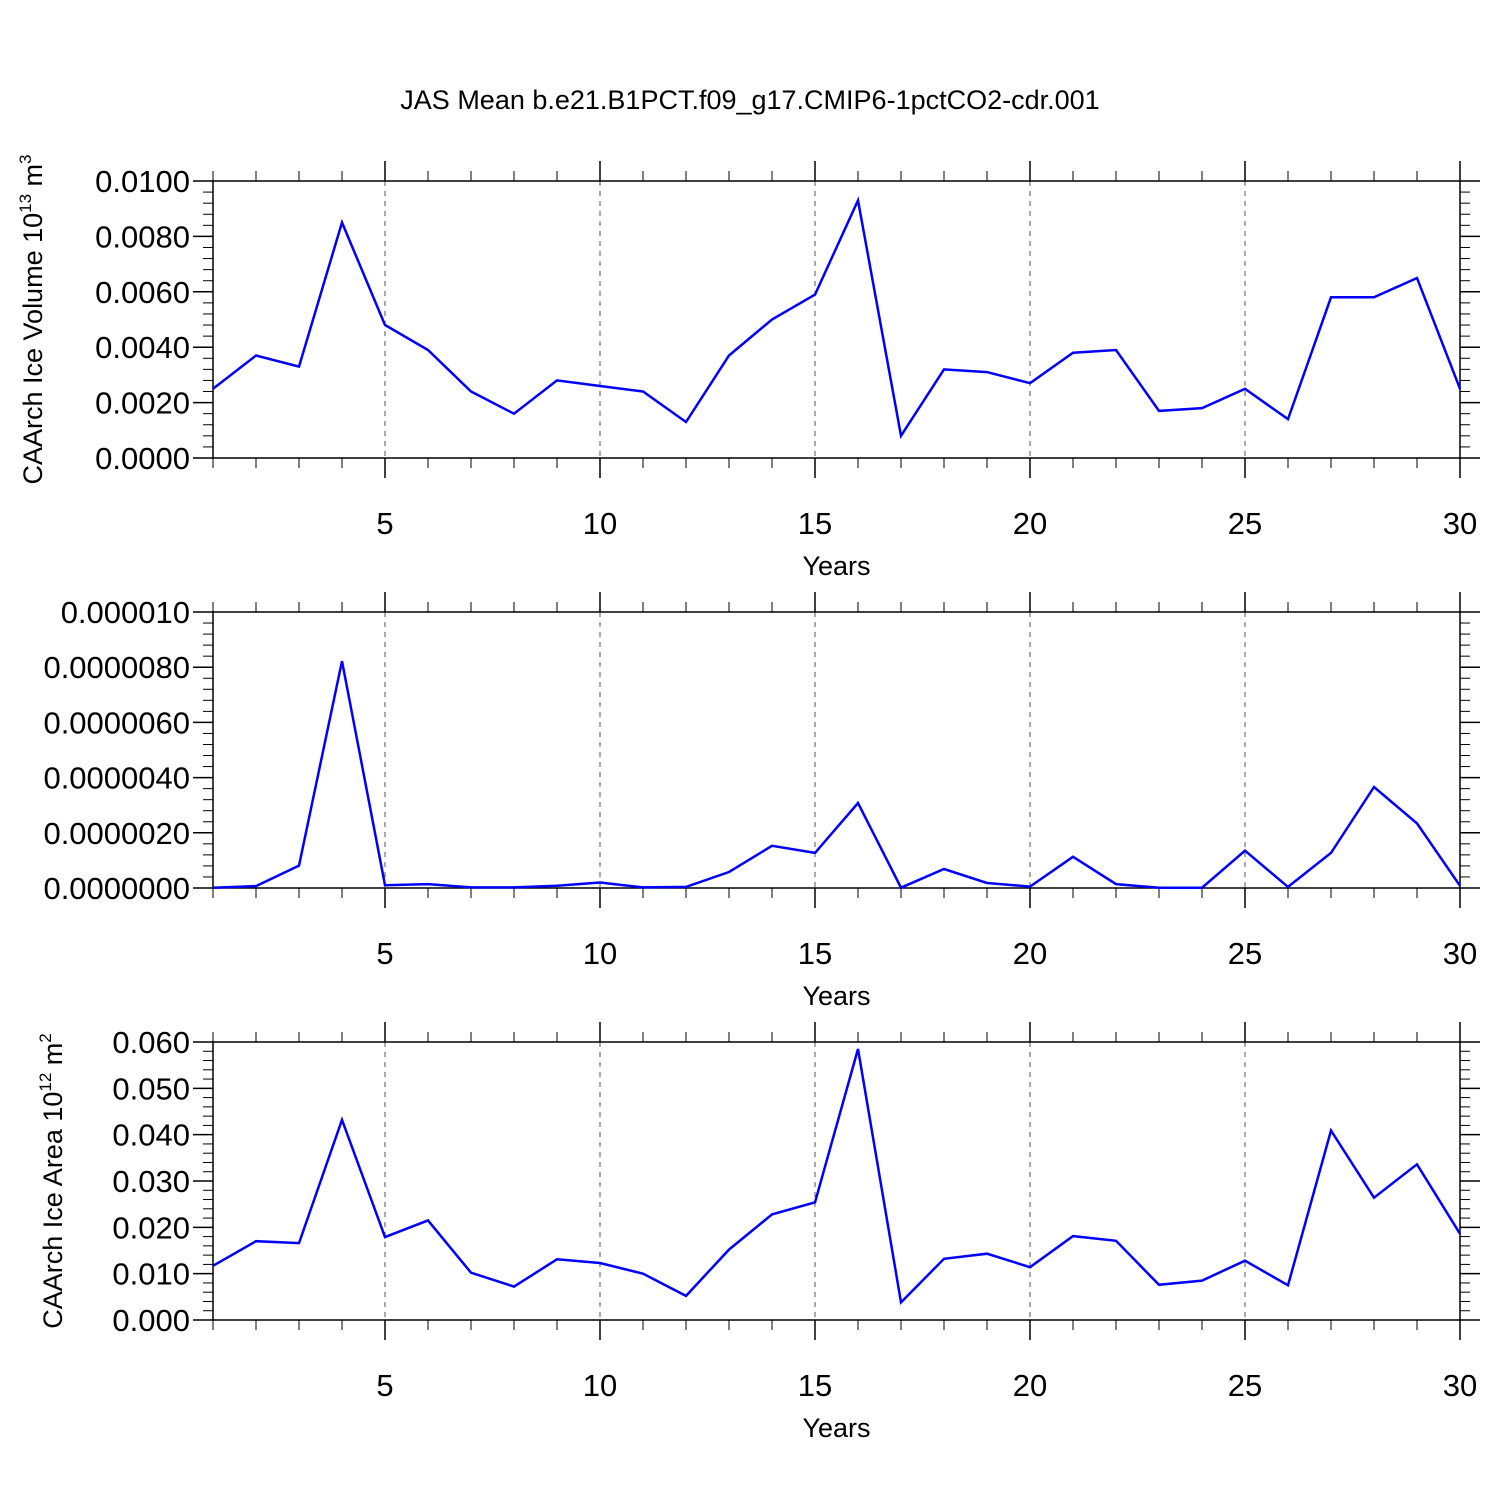 Image resolution: width=1500 pixels, height=1500 pixels. What do you see at coordinates (142, 347) in the screenshot?
I see `y-tick-label: 0.0040` at bounding box center [142, 347].